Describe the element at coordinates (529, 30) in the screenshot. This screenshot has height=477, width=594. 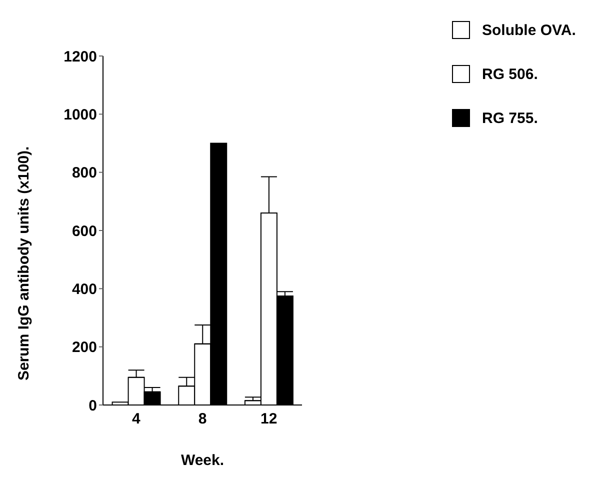
I see `legend-label: Soluble OVA.` at that location.